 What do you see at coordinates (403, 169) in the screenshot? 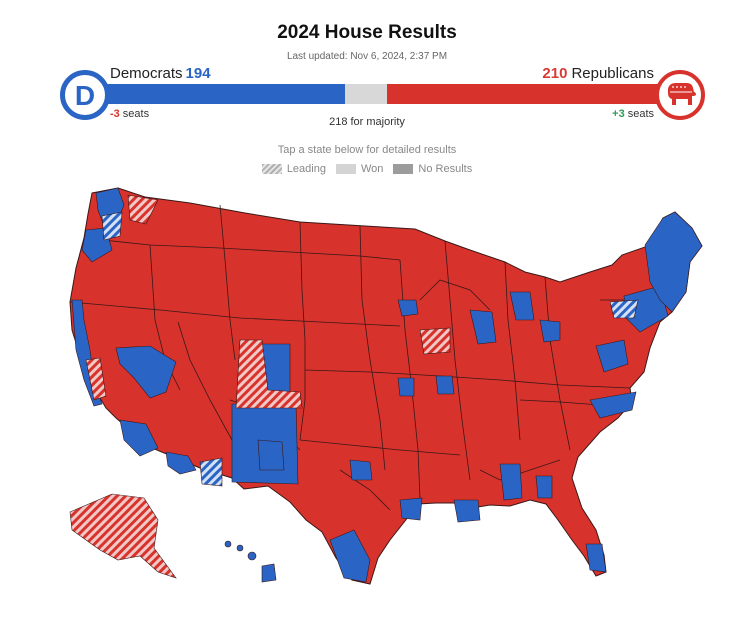
I see `no-results-swatch` at bounding box center [403, 169].